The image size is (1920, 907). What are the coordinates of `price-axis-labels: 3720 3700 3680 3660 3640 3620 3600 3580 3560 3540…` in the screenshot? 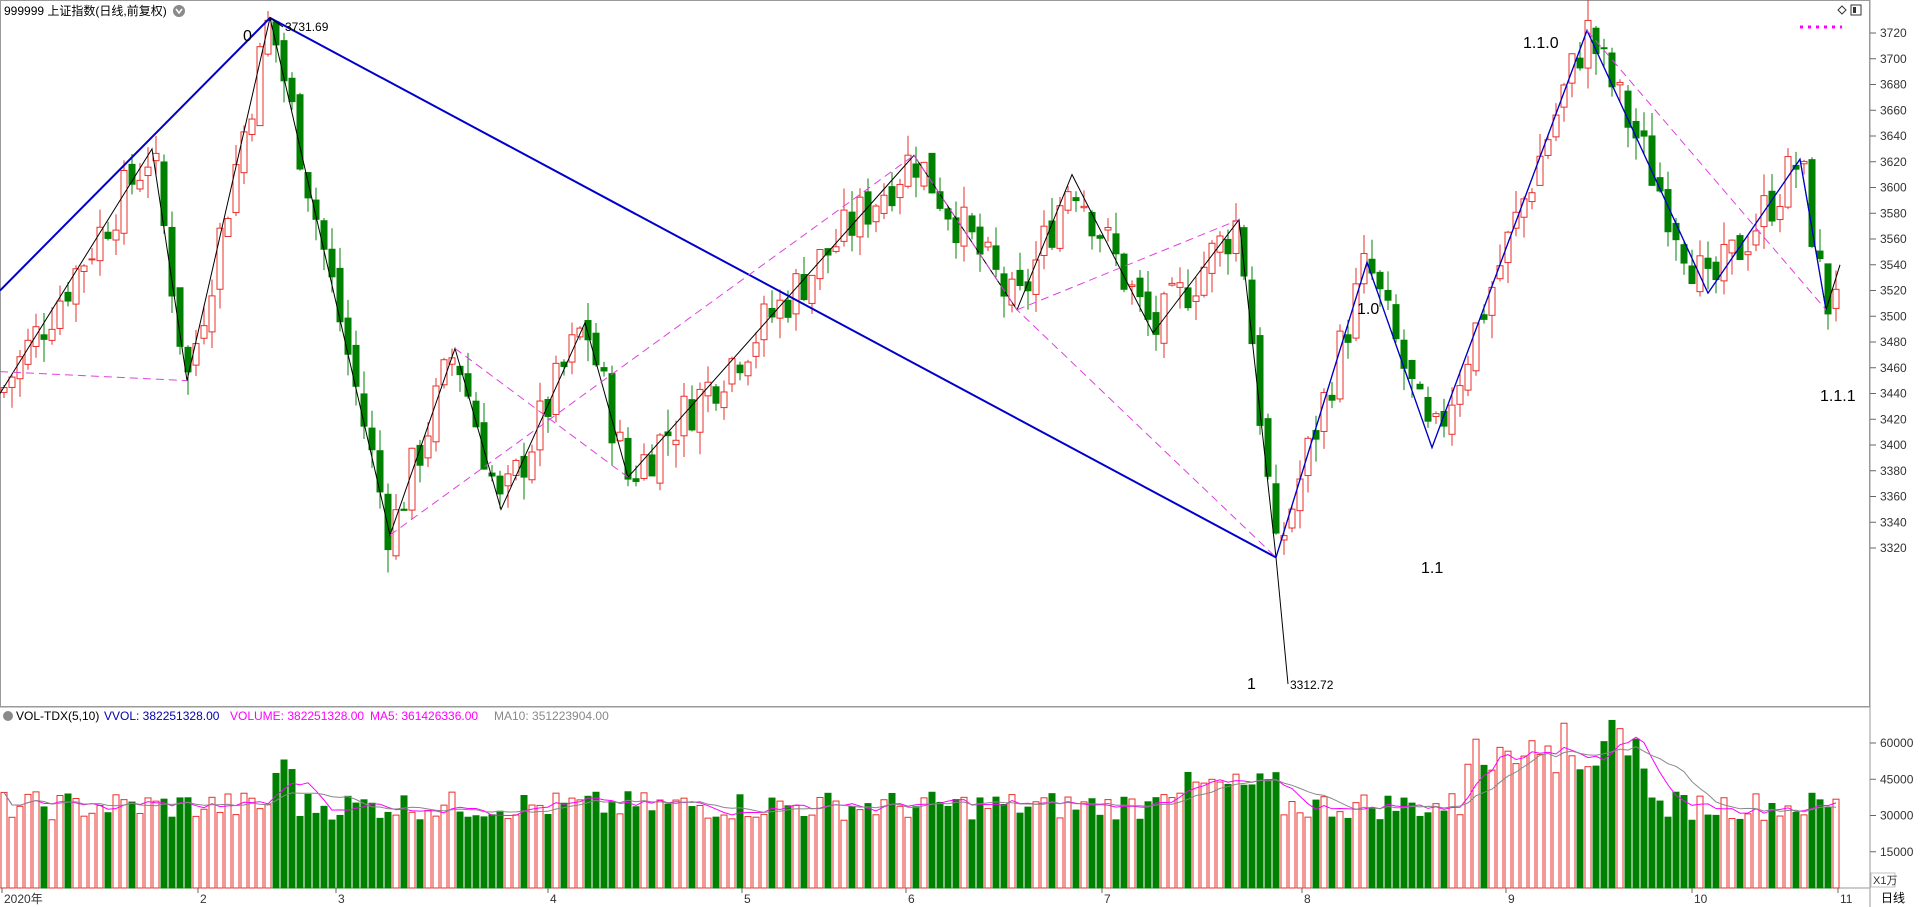 It's located at (1893, 290).